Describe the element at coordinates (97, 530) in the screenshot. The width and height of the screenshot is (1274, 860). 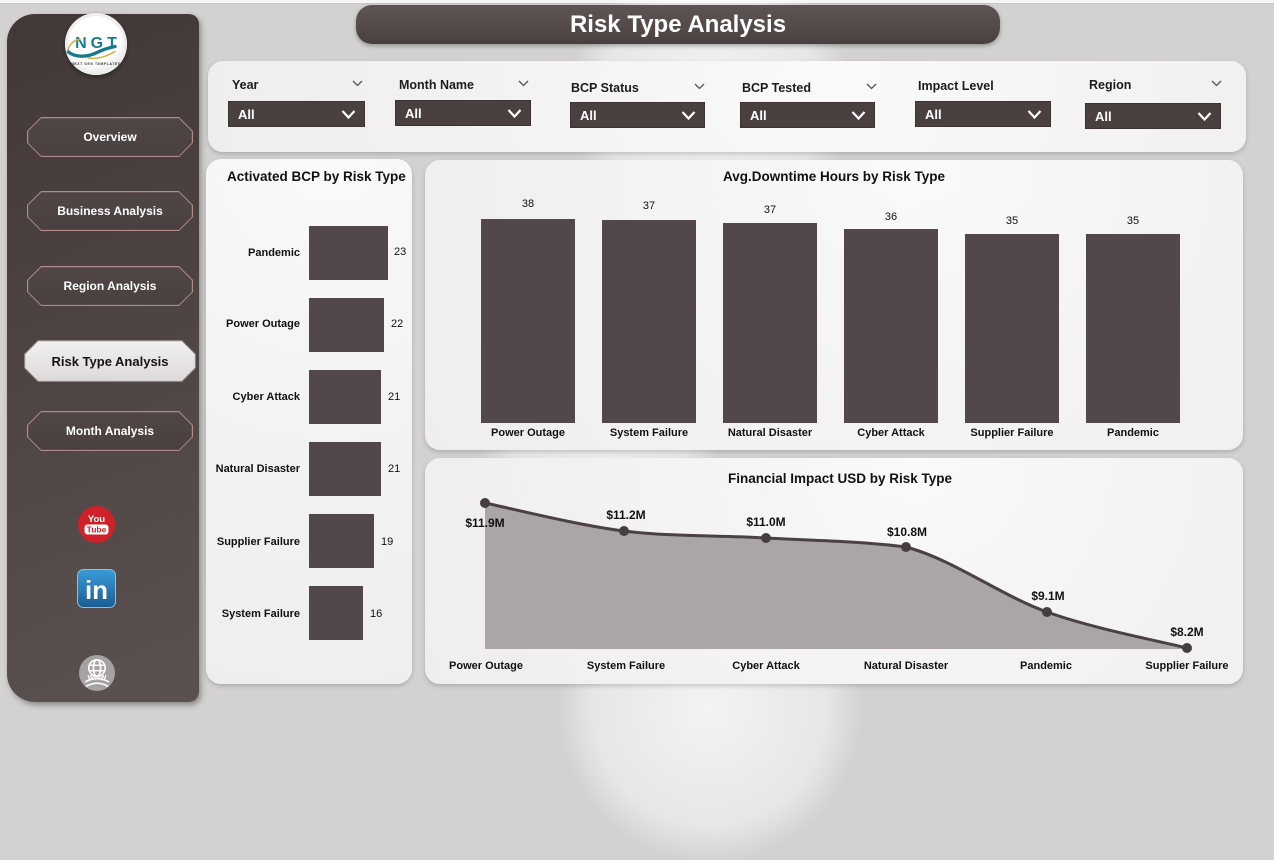
I see `svg-text: Tube` at that location.